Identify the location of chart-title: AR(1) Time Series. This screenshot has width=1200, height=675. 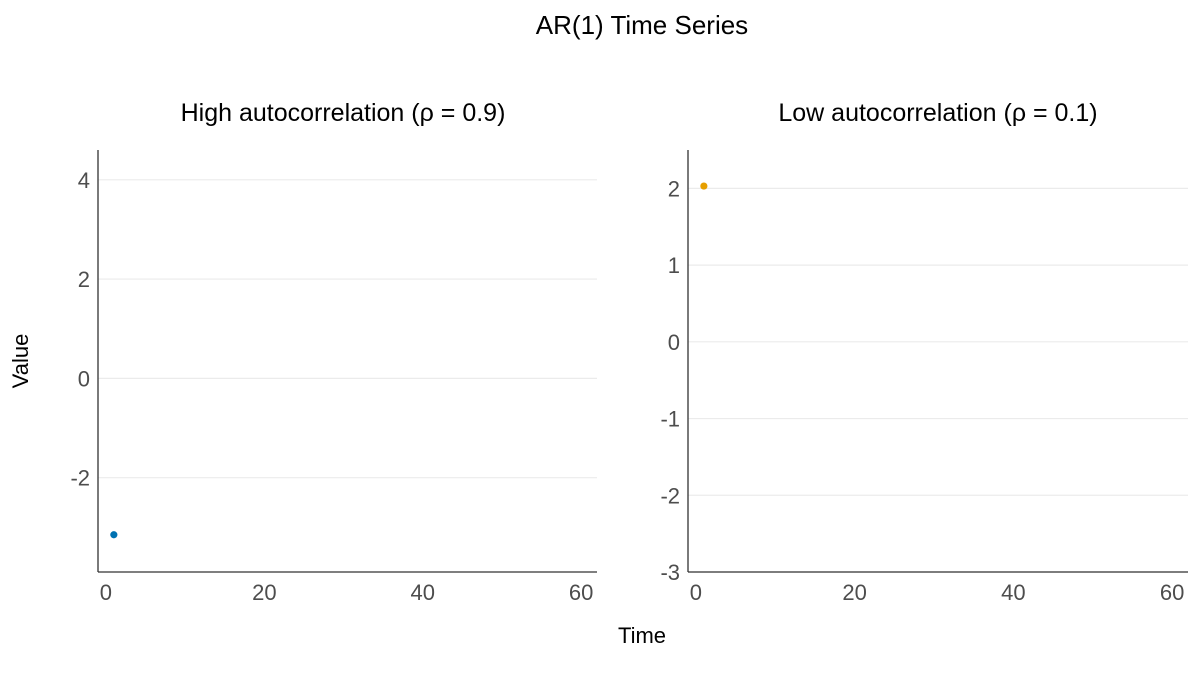
(642, 25).